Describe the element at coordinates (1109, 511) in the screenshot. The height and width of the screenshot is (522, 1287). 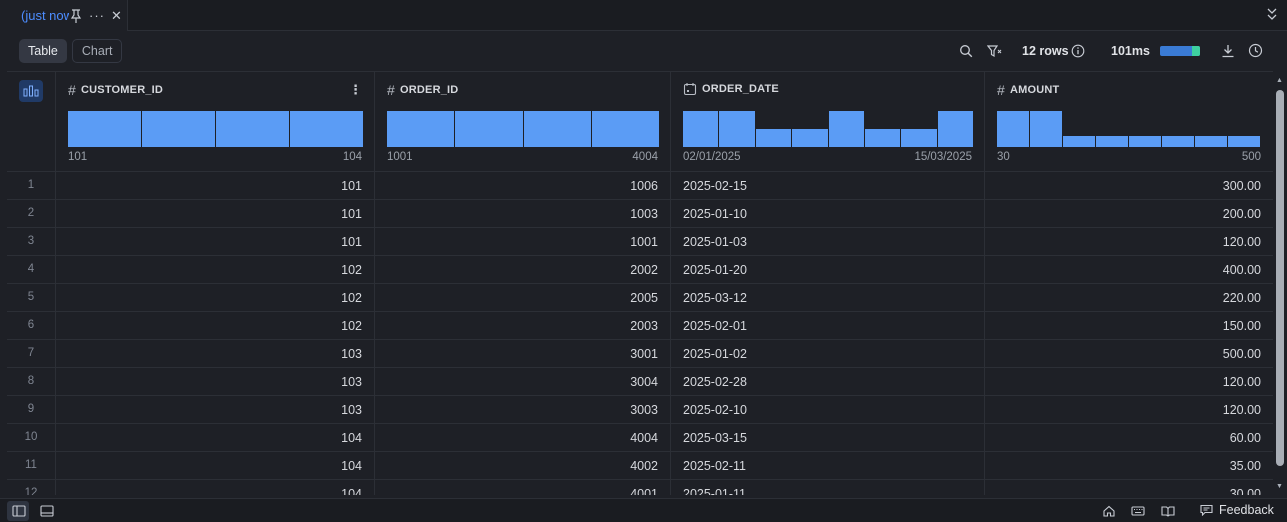
I see `home-icon` at that location.